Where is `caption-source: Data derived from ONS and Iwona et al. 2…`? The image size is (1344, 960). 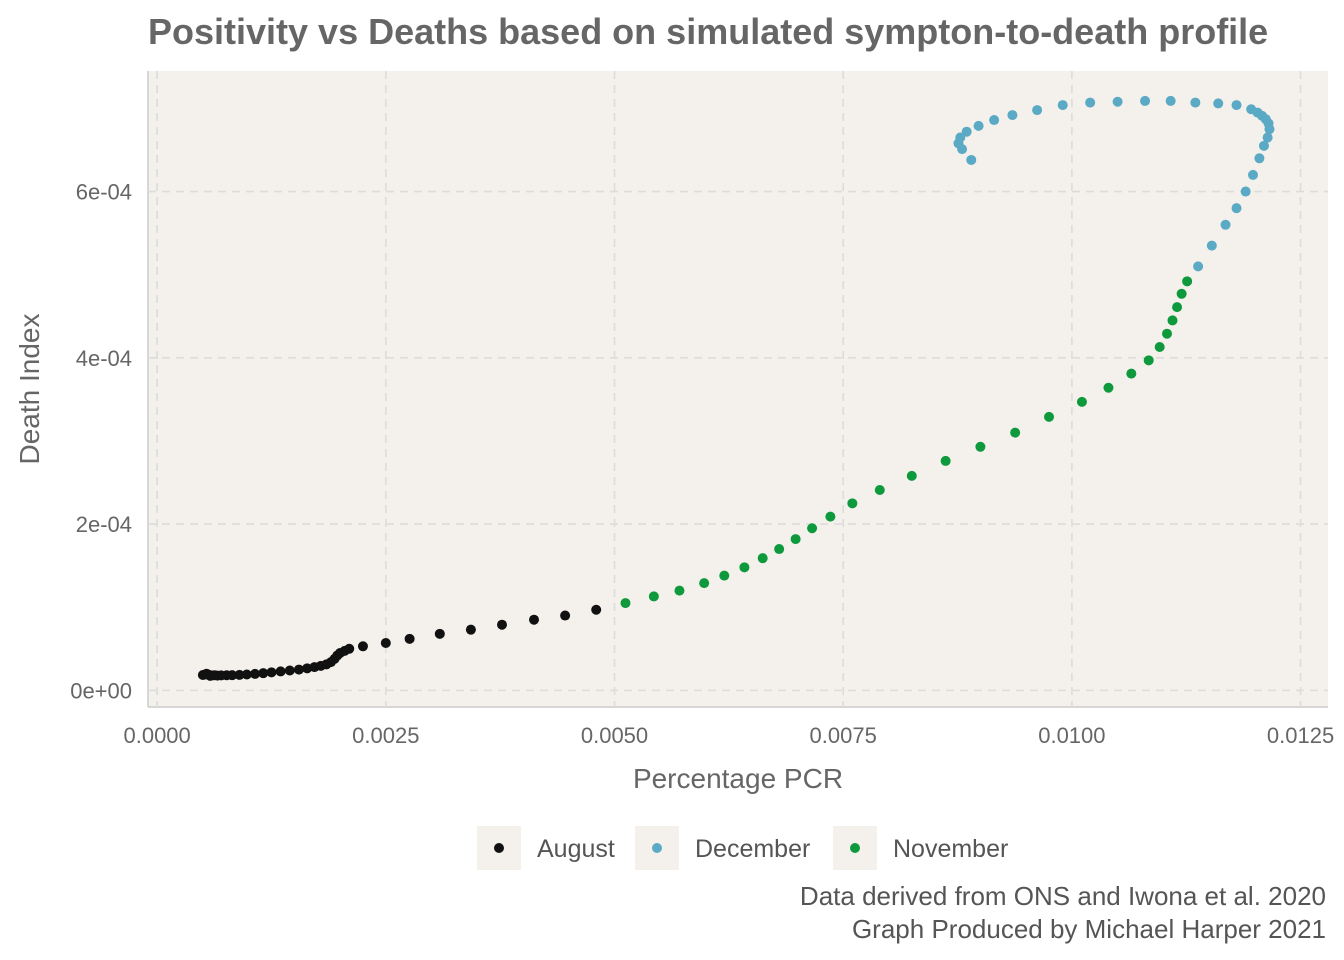
caption-source: Data derived from ONS and Iwona et al. 2… is located at coordinates (1063, 896).